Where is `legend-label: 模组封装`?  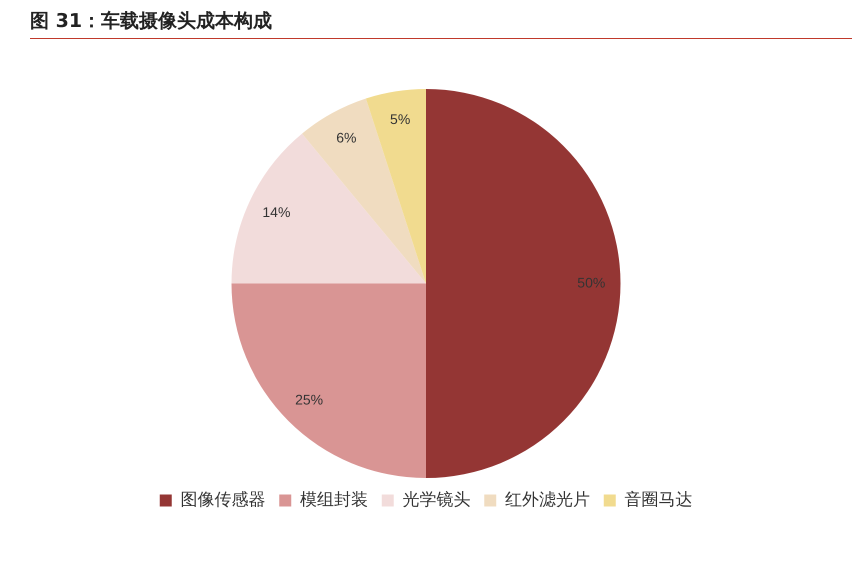 legend-label: 模组封装 is located at coordinates (334, 500).